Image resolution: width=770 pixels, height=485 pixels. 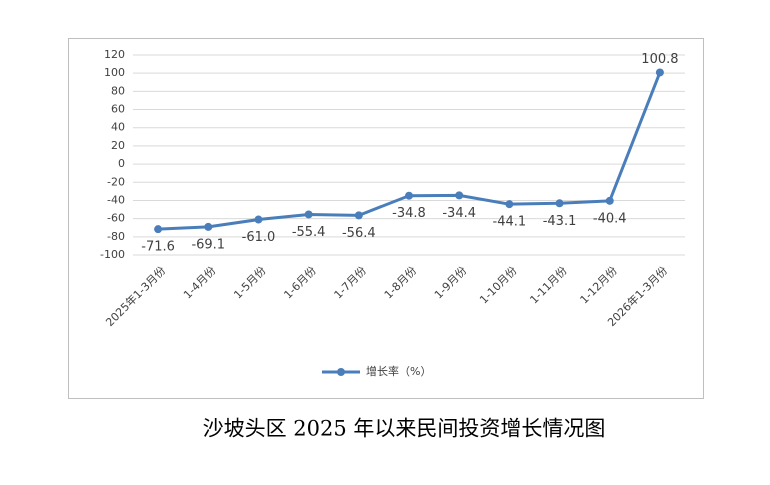 I want to click on y-tick-label: 60, so click(x=118, y=109).